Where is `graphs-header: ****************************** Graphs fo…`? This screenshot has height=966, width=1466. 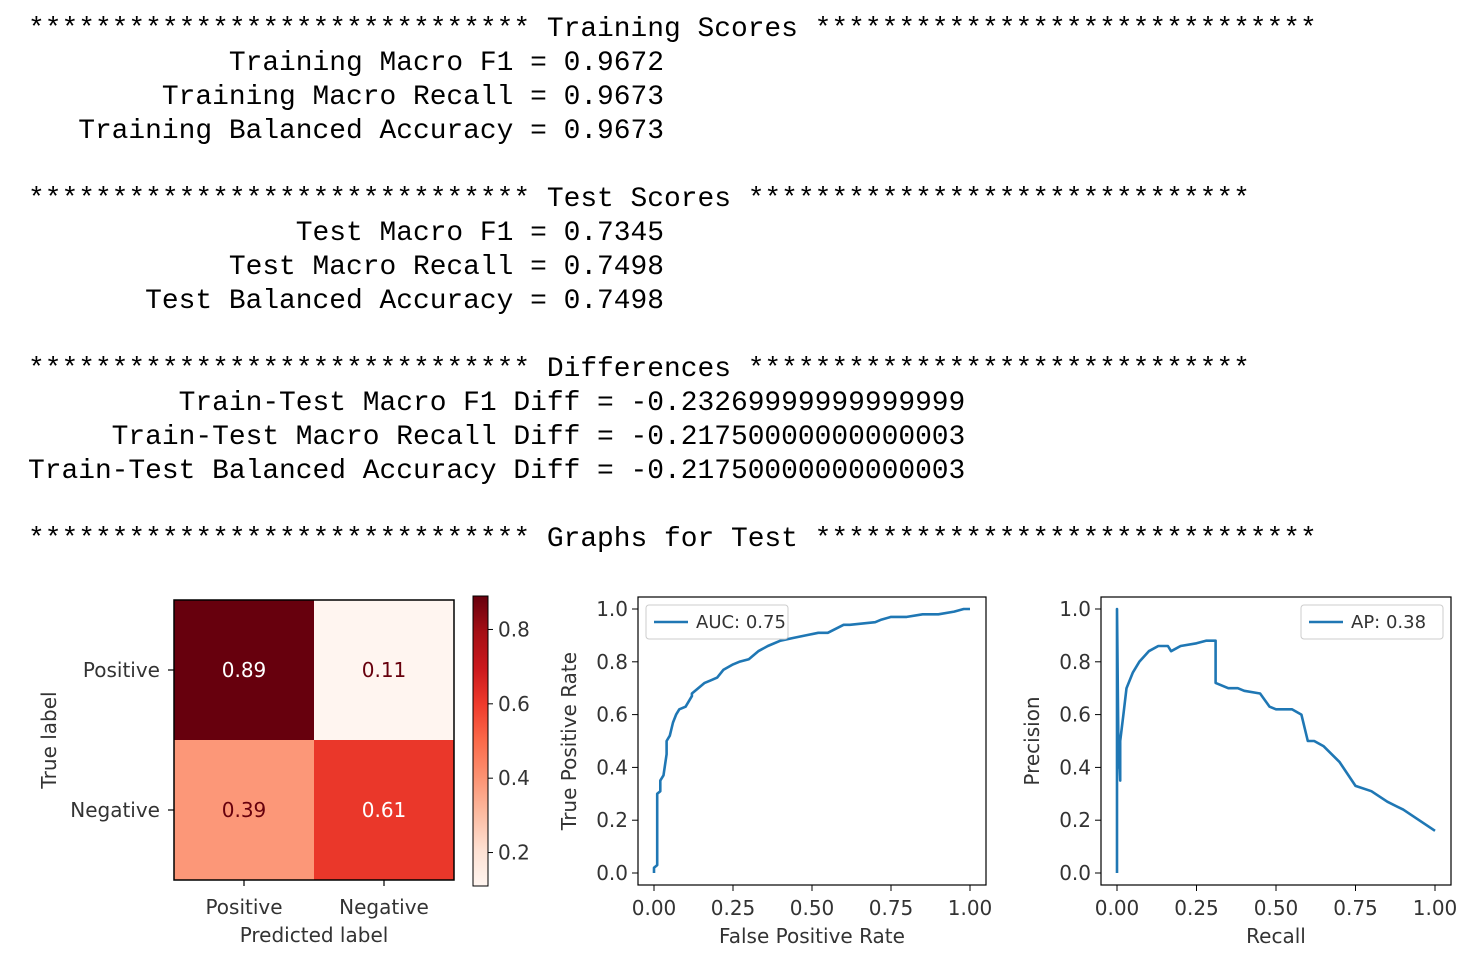 graphs-header: ****************************** Graphs fo… is located at coordinates (672, 539).